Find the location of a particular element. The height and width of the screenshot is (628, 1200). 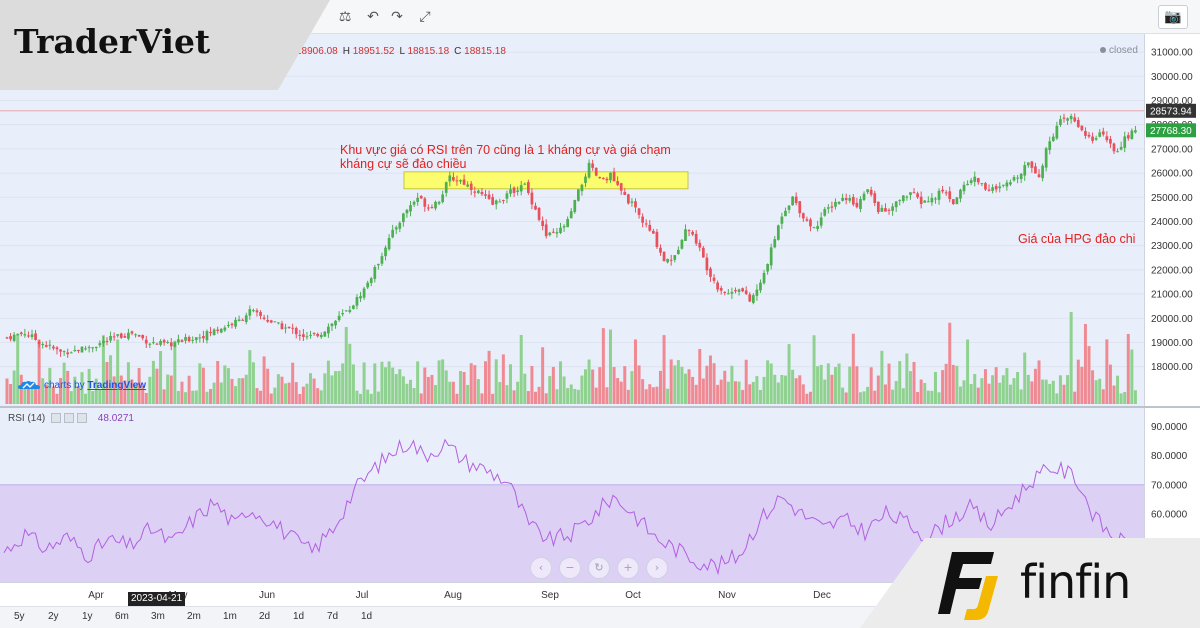

reset-icon: ↻ is located at coordinates (599, 568).